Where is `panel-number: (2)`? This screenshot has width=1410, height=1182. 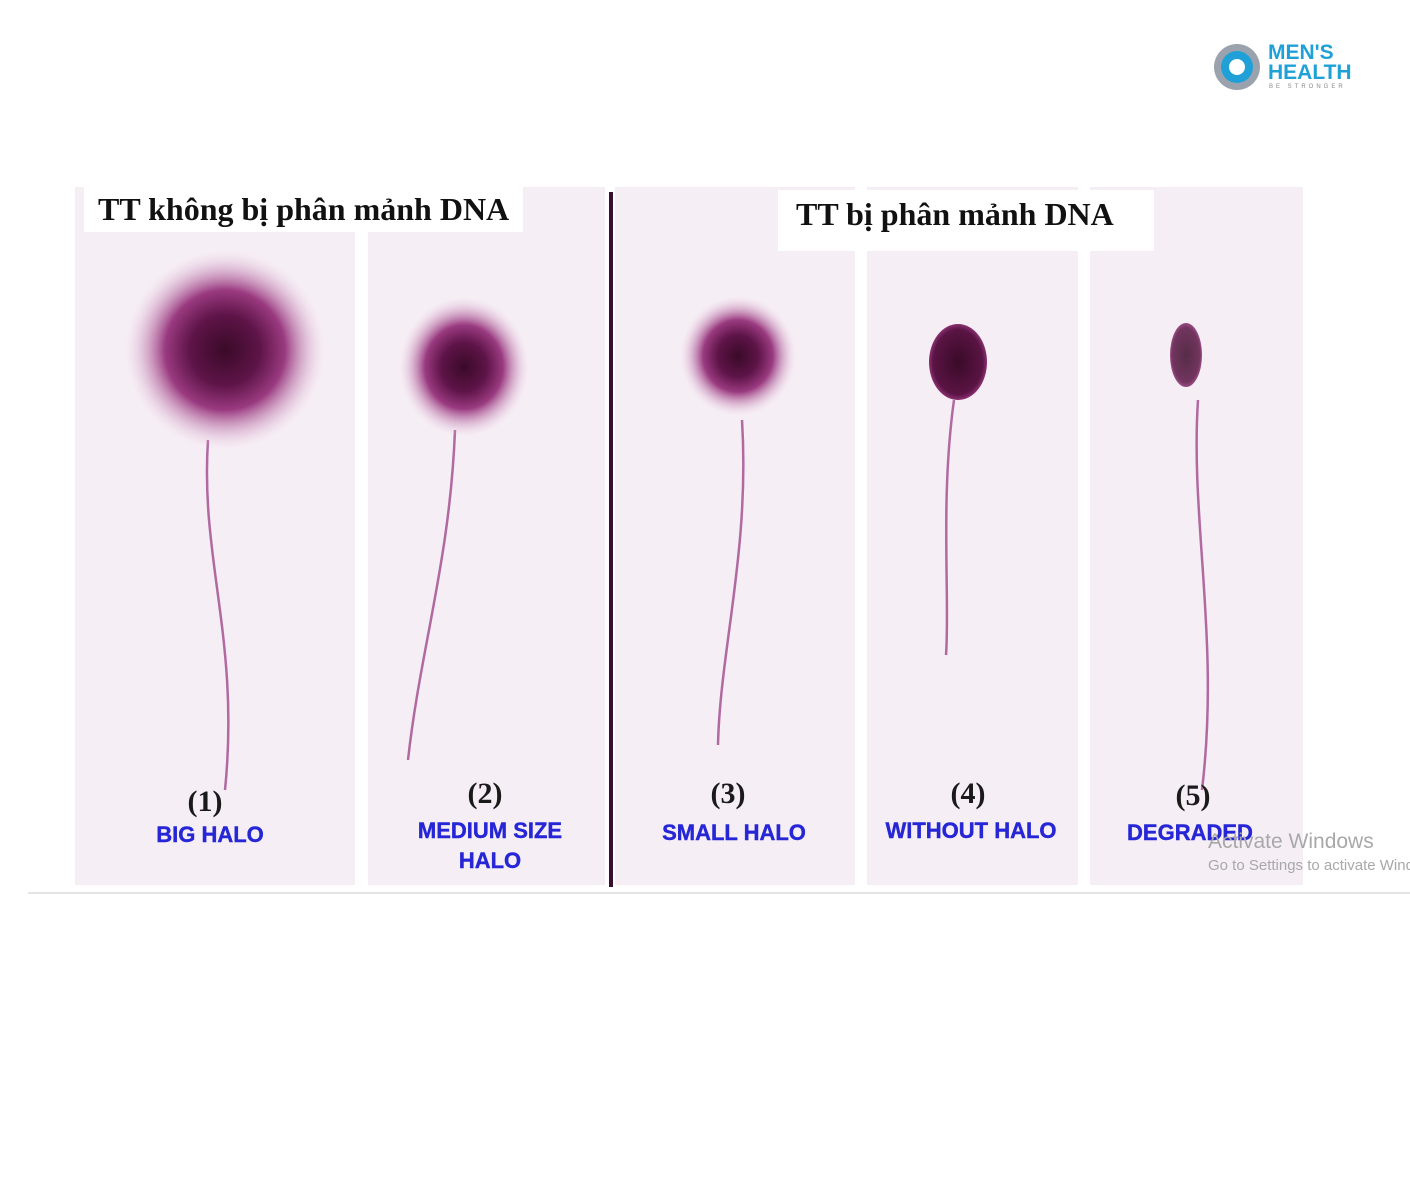 panel-number: (2) is located at coordinates (485, 793).